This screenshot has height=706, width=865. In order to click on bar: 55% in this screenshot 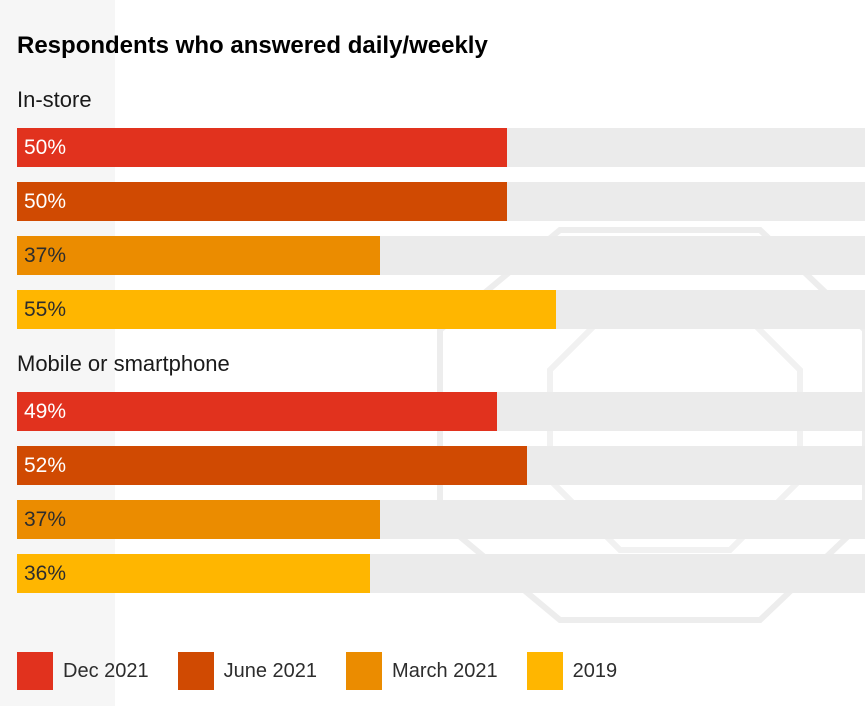, I will do `click(286, 309)`.